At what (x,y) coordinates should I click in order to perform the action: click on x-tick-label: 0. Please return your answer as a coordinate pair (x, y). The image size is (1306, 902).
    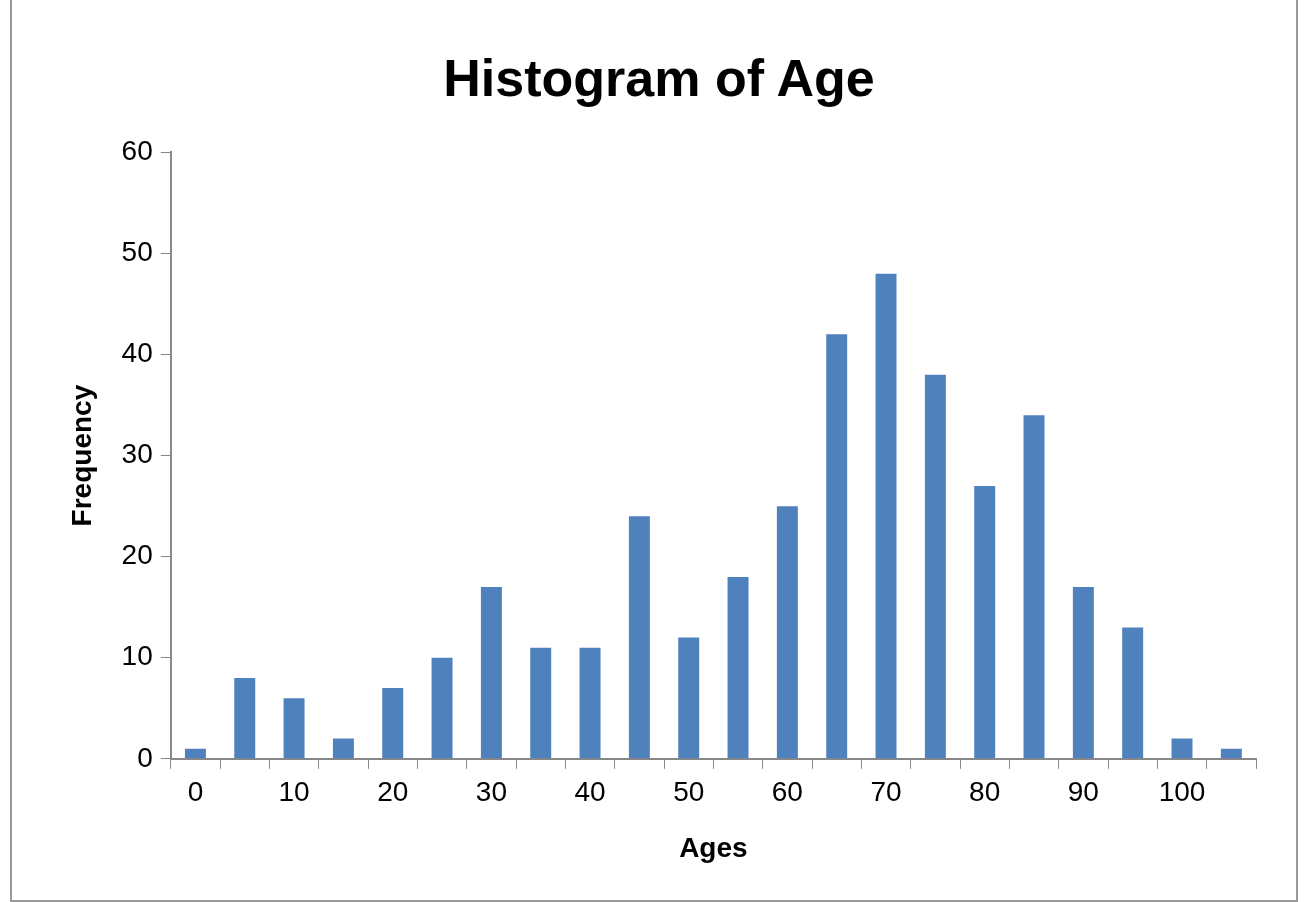
    Looking at the image, I should click on (195, 792).